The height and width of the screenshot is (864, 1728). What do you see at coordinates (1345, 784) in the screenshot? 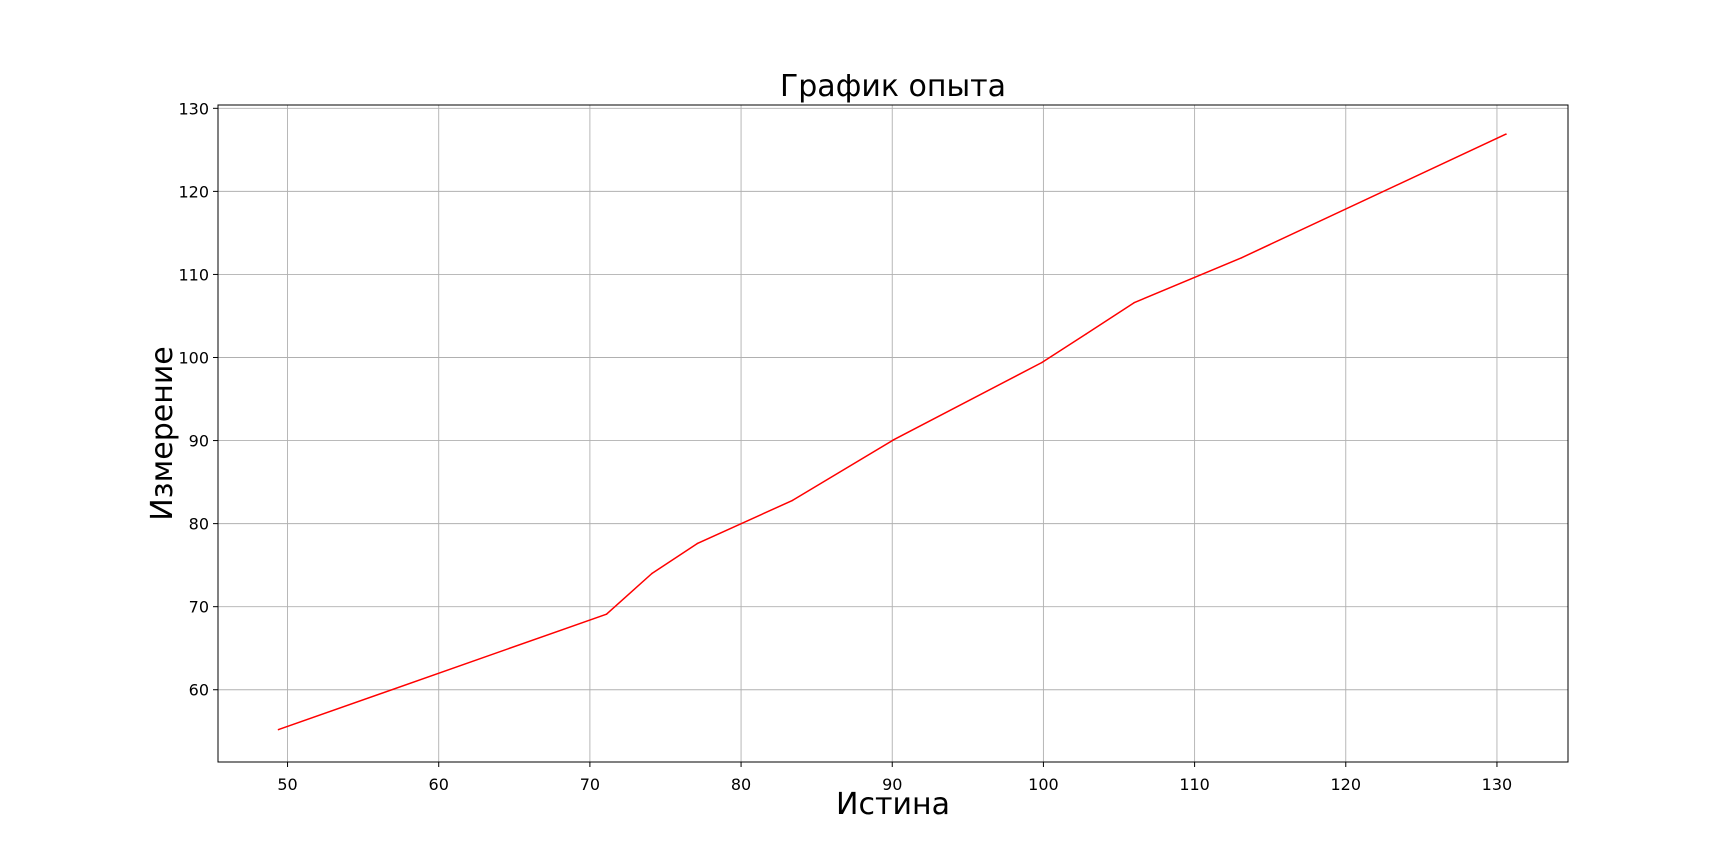
I see `x-tick-label: 120` at bounding box center [1345, 784].